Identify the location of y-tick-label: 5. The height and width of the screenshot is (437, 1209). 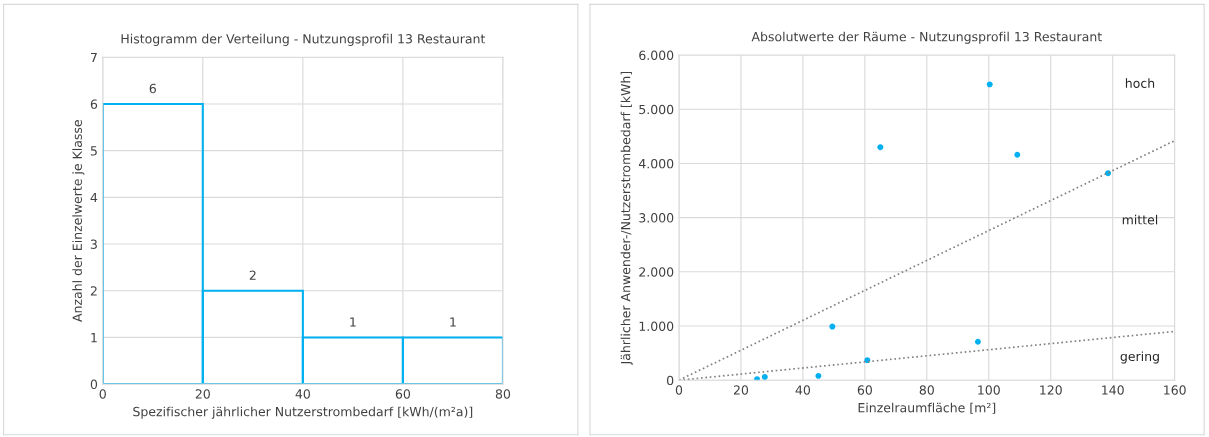
(93, 151).